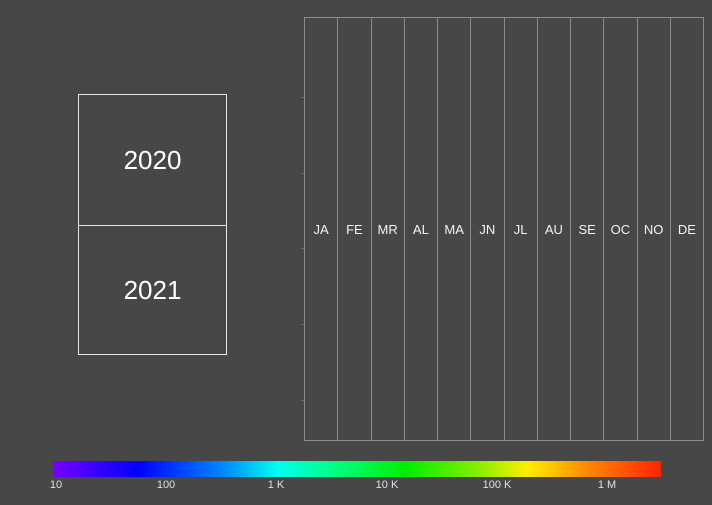 The height and width of the screenshot is (505, 712). I want to click on year-2020-cell: 2020, so click(152, 160).